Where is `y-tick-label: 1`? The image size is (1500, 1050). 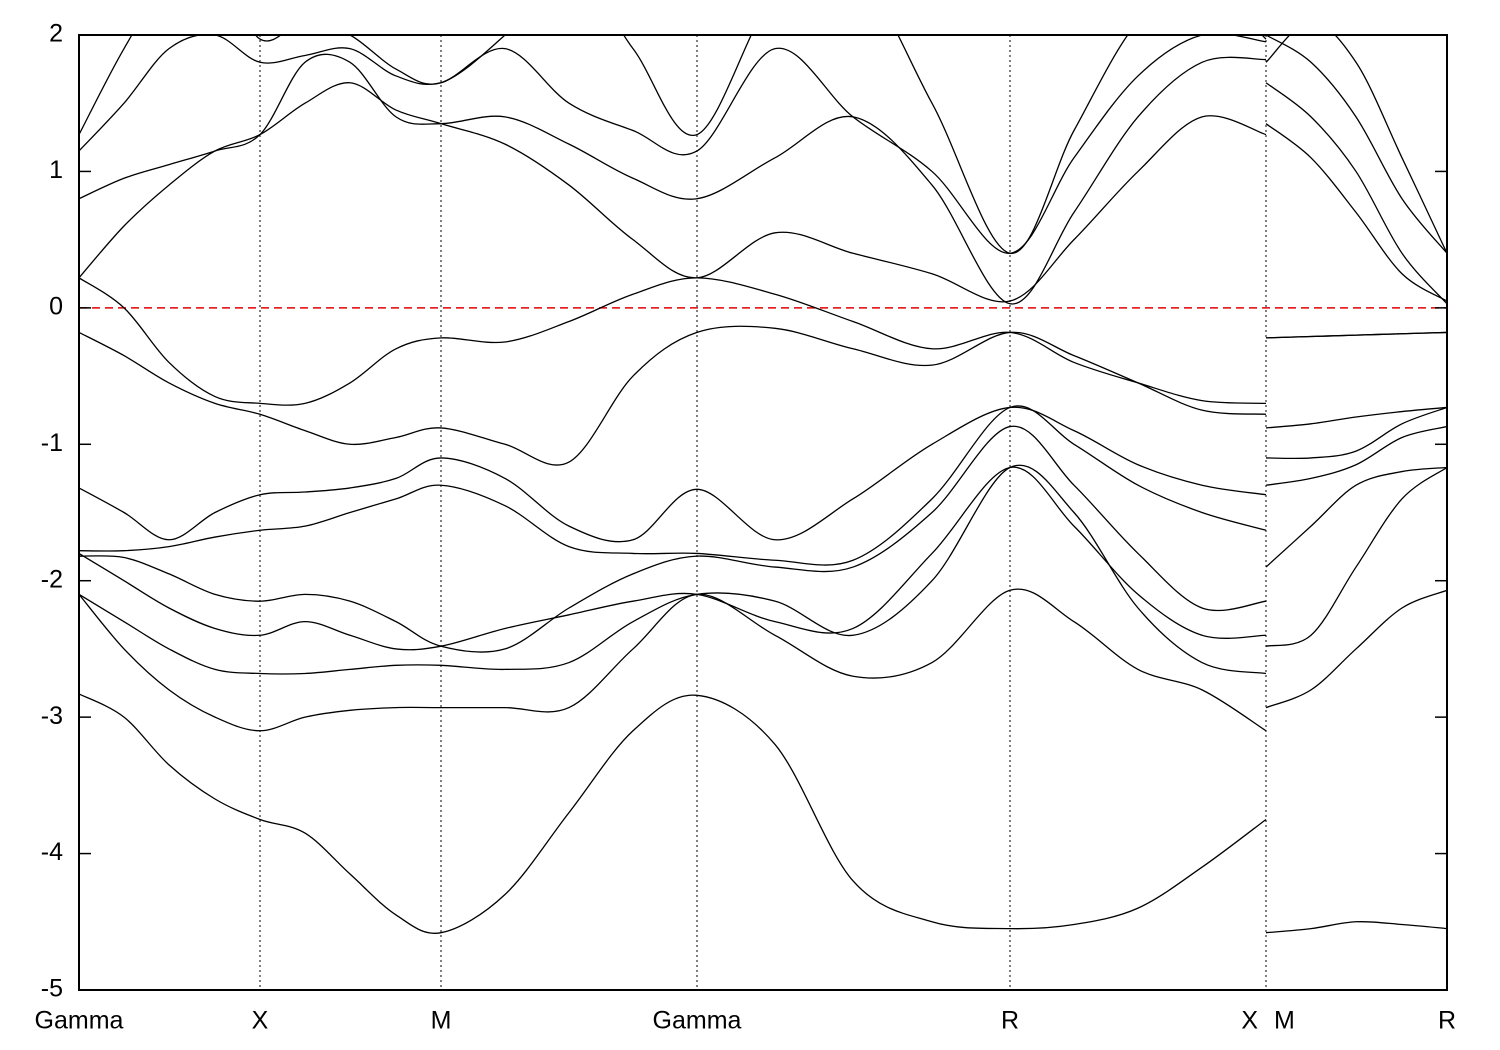
y-tick-label: 1 is located at coordinates (56, 170).